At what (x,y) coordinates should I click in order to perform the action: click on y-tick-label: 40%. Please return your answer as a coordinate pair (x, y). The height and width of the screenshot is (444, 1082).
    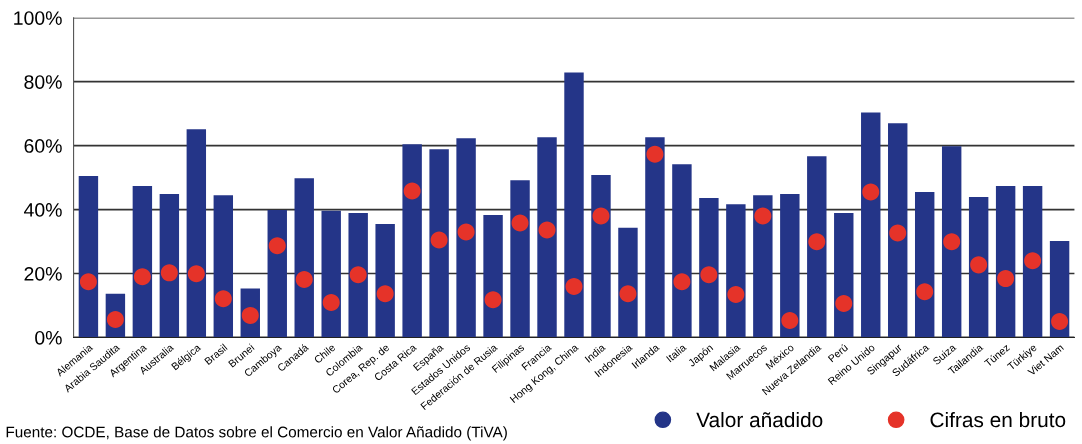
    Looking at the image, I should click on (43, 210).